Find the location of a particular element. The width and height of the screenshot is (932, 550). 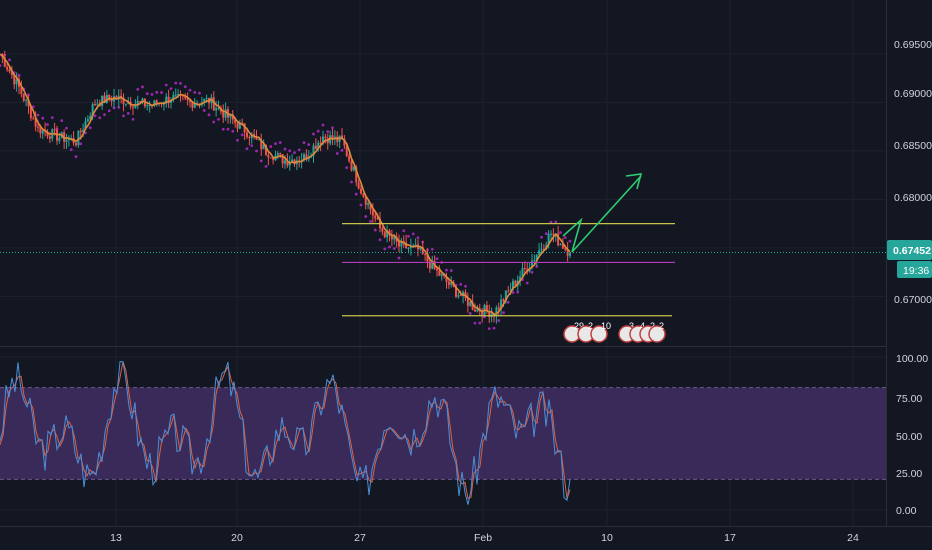

time-axis: 13 20 27 Feb 10 17 24 is located at coordinates (484, 538).